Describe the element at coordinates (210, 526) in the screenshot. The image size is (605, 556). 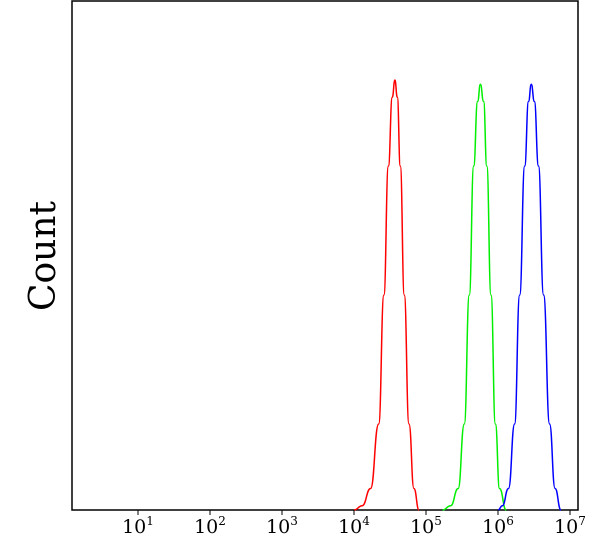
I see `x-tick-label-2: 102` at that location.